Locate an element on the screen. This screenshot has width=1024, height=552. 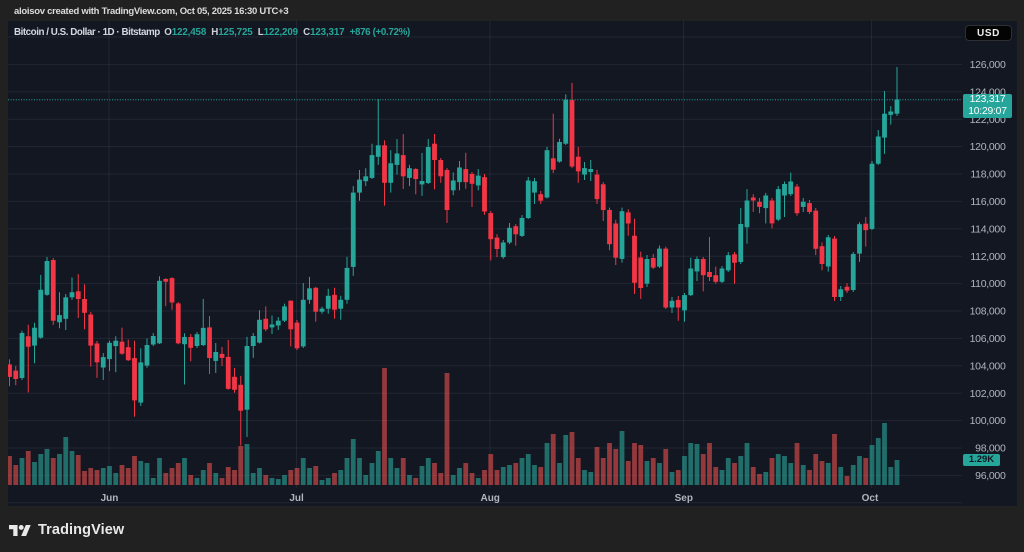
svg-text: 104,000 is located at coordinates (988, 366).